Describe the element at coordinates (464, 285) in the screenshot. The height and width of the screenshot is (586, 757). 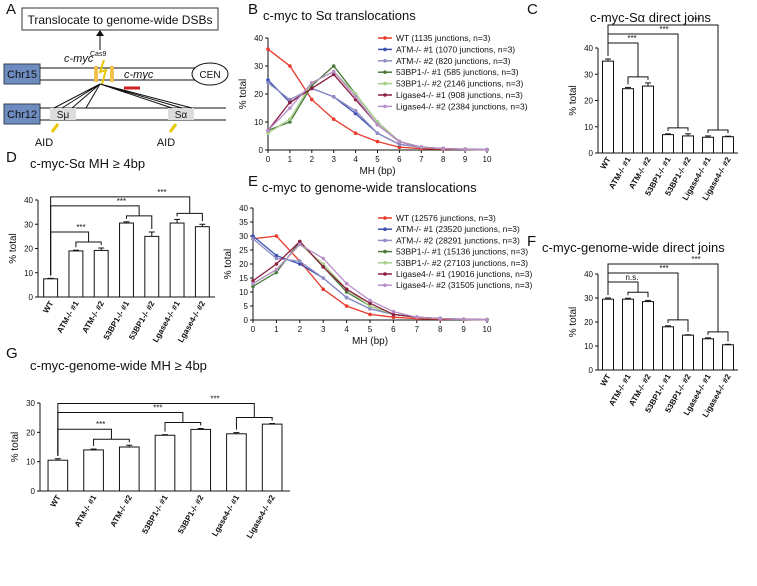
I see `legend-label: Ligase4-/- #2 (31505 junctions, n=3)` at that location.